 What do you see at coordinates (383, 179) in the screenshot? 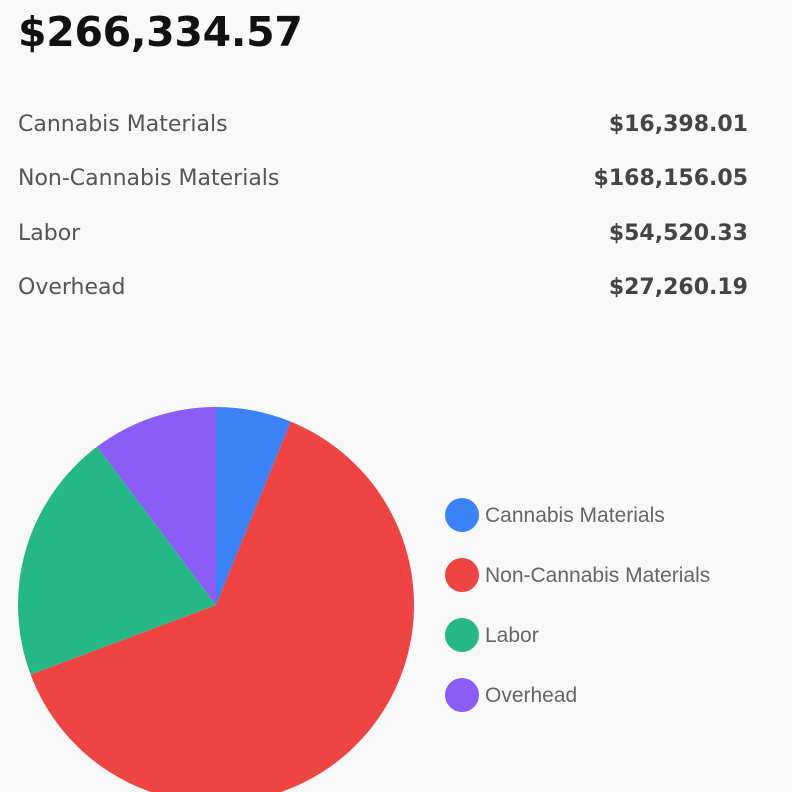
I see `cost-row-non-cannabis-materials: Non-Cannabis Materials $168,156.05` at bounding box center [383, 179].